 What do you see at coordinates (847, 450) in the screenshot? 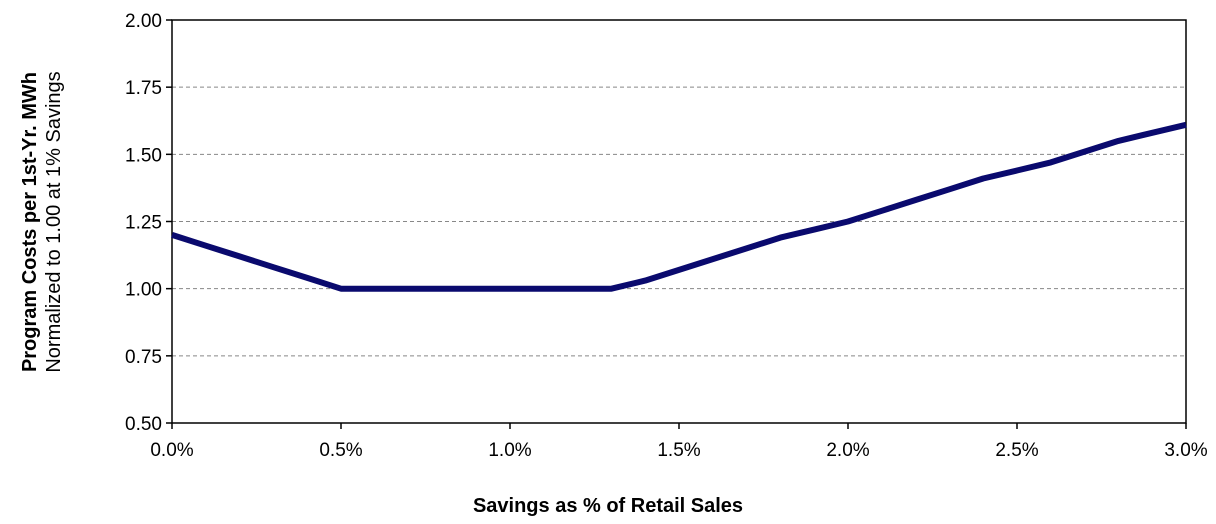
I see `x-tick-label: 2.0%` at bounding box center [847, 450].